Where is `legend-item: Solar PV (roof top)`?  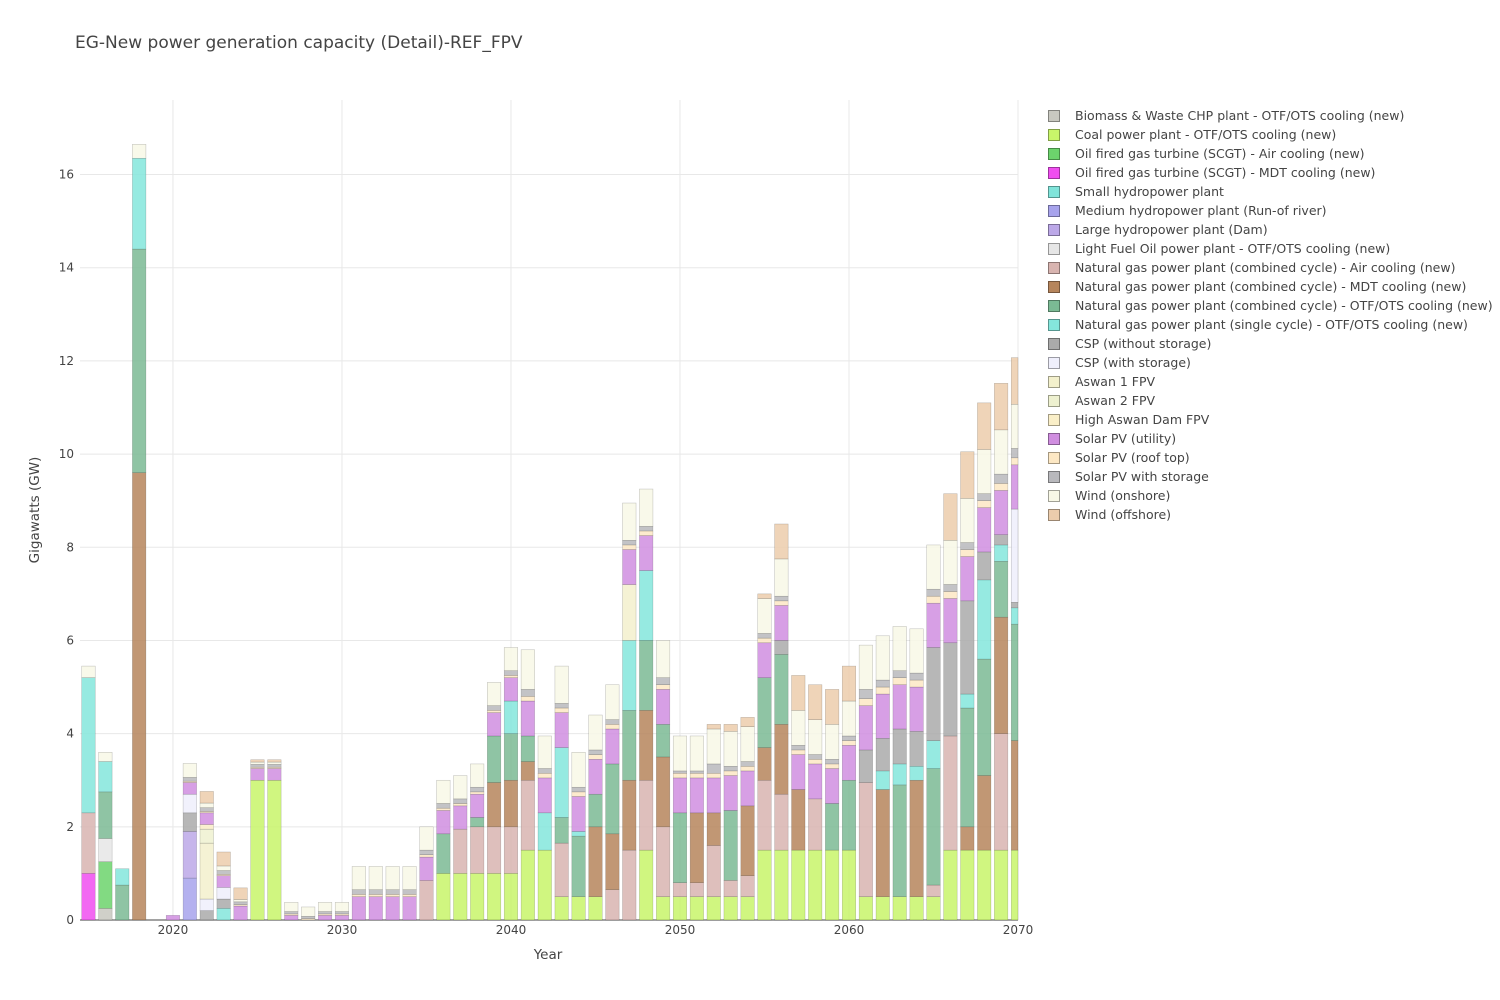
legend-item: Solar PV (roof top) is located at coordinates (1270, 457).